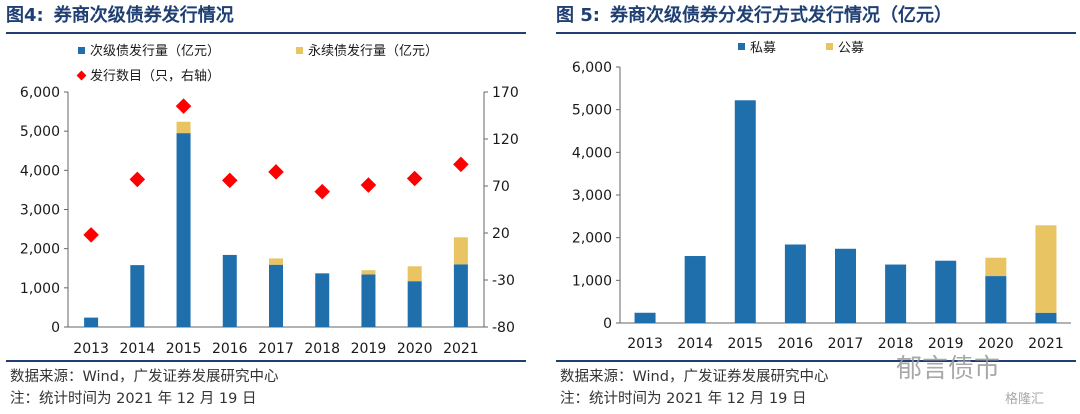 The image size is (1080, 414). I want to click on bar-subordinated-2019, so click(368, 300).